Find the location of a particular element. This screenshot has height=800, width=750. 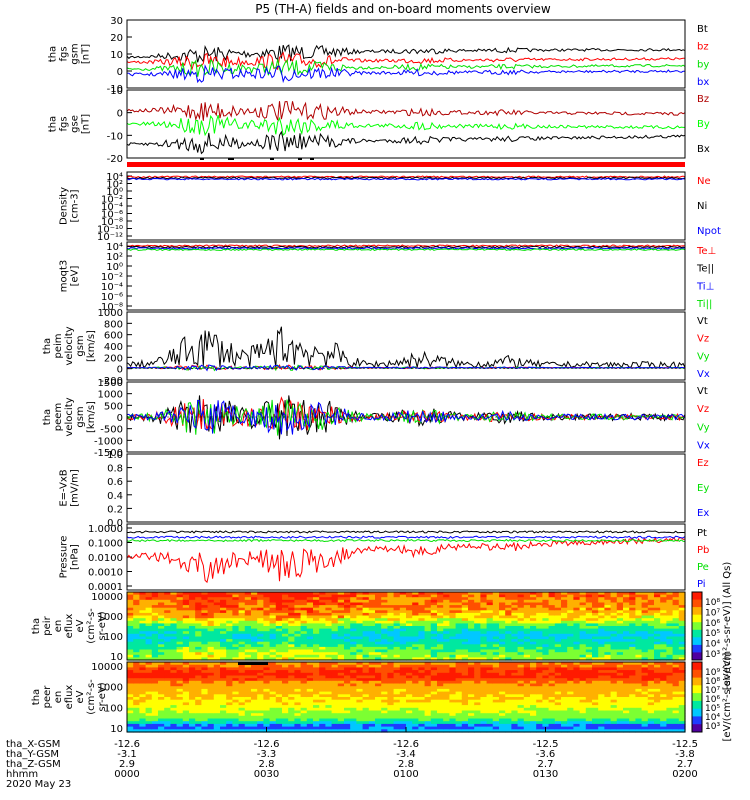

panel-legend: Te⊥Te||Ti⊥Ti|| is located at coordinates (706, 278).